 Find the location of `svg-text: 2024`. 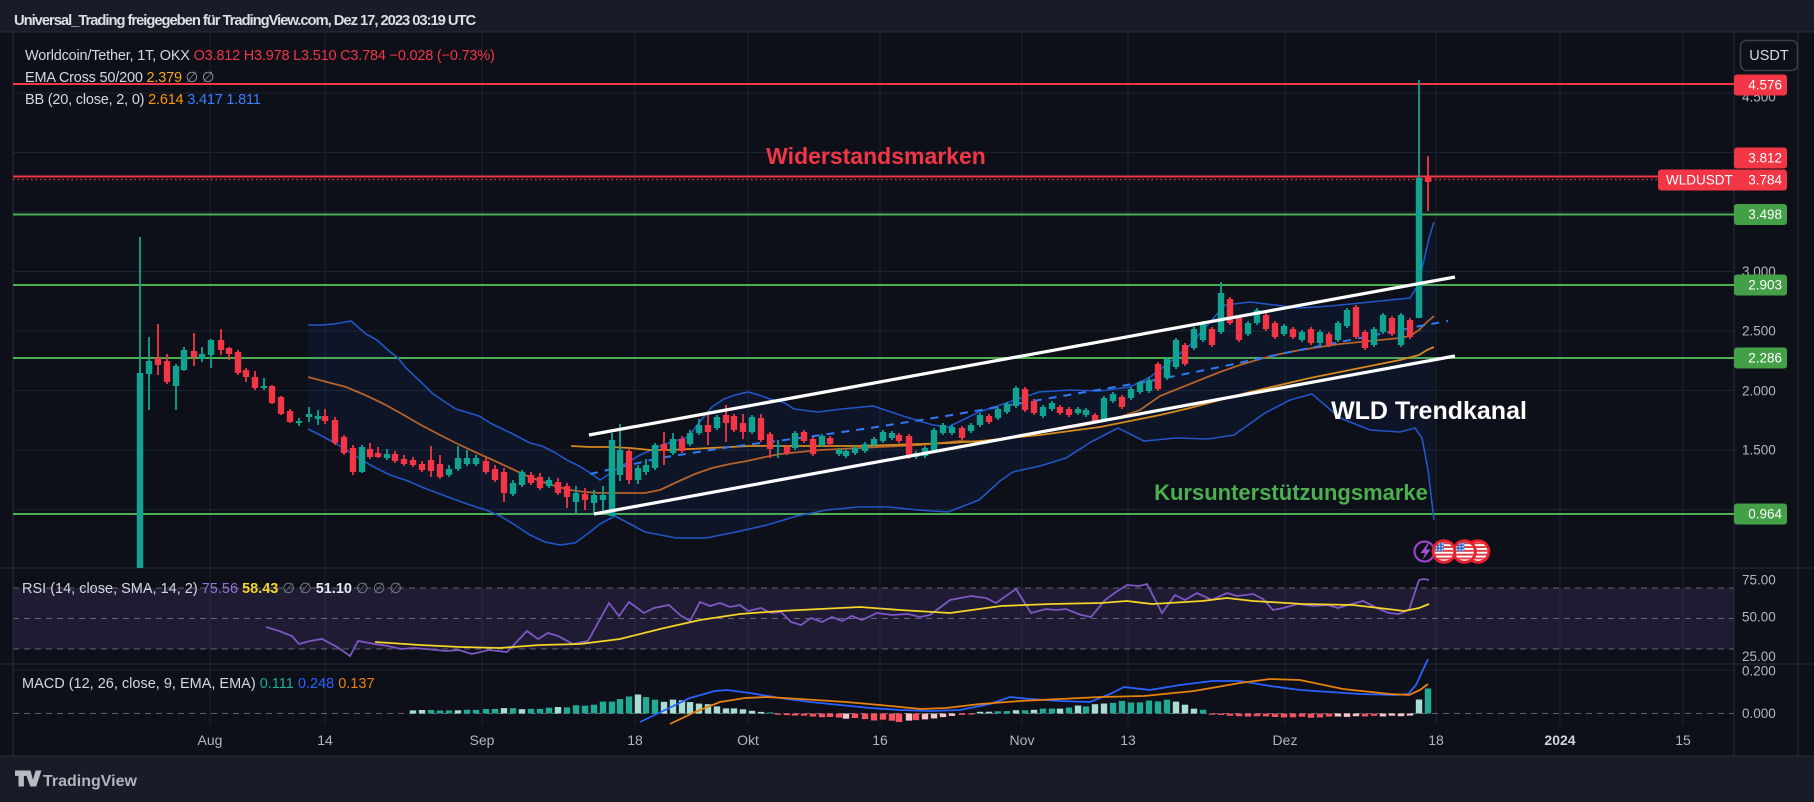

svg-text: 2024 is located at coordinates (1559, 740).